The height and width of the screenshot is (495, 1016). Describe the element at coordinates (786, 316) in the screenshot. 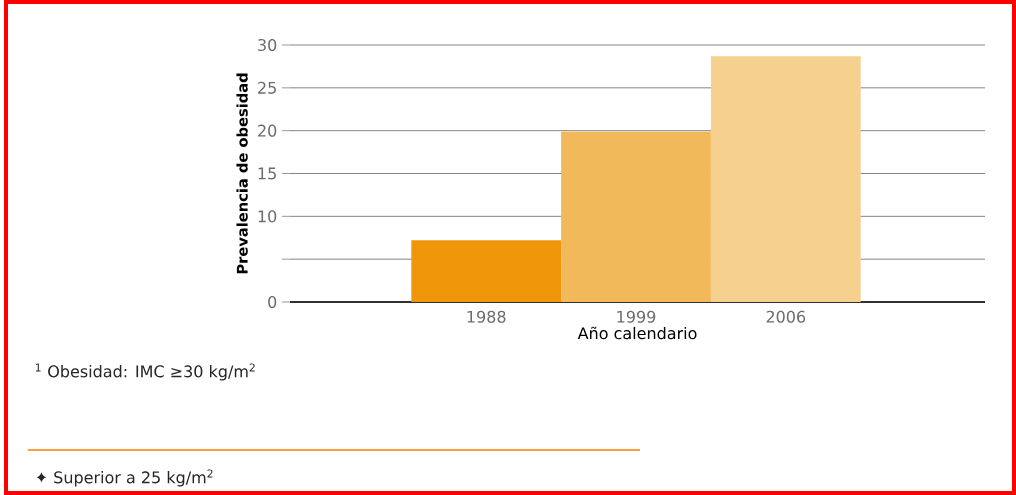

I see `x-tick-label: 2006` at that location.